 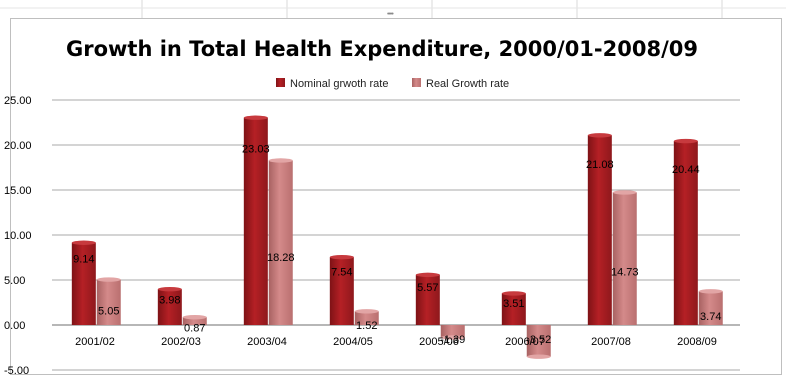 I want to click on x-tick-label: 2007/08, so click(x=611, y=342).